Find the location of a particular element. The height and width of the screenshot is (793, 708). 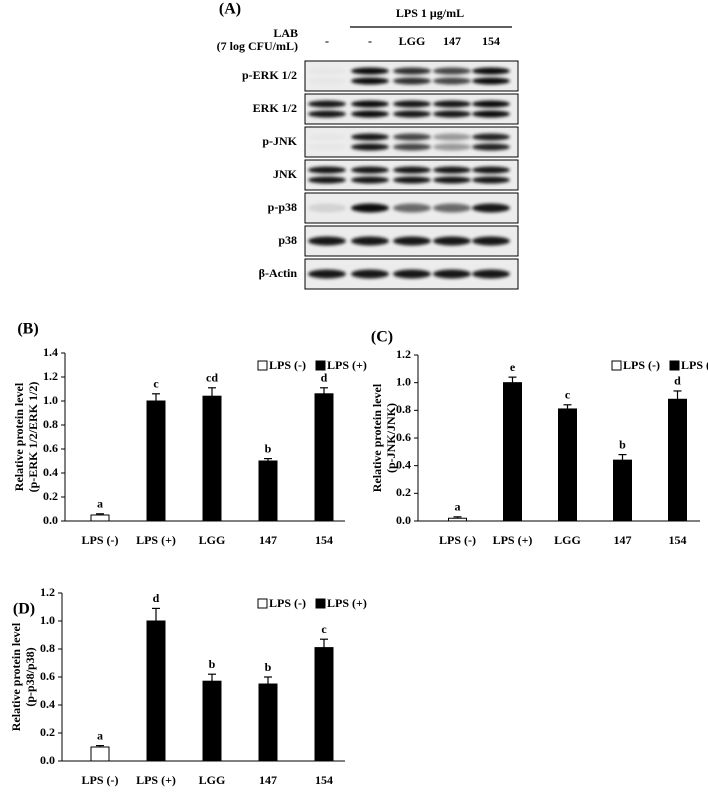

panel-label: (C) is located at coordinates (382, 337).